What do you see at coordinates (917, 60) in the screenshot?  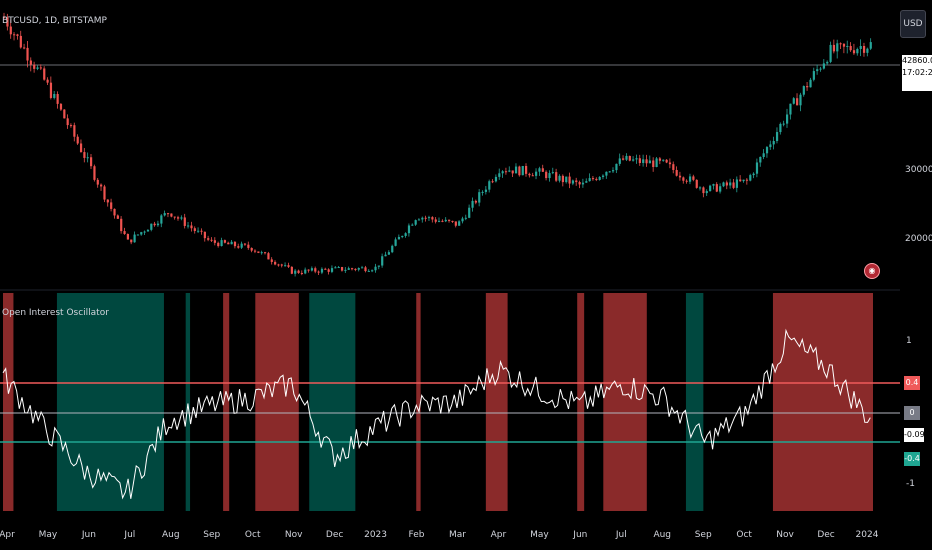 I see `last-price-value: 42860.000` at bounding box center [917, 60].